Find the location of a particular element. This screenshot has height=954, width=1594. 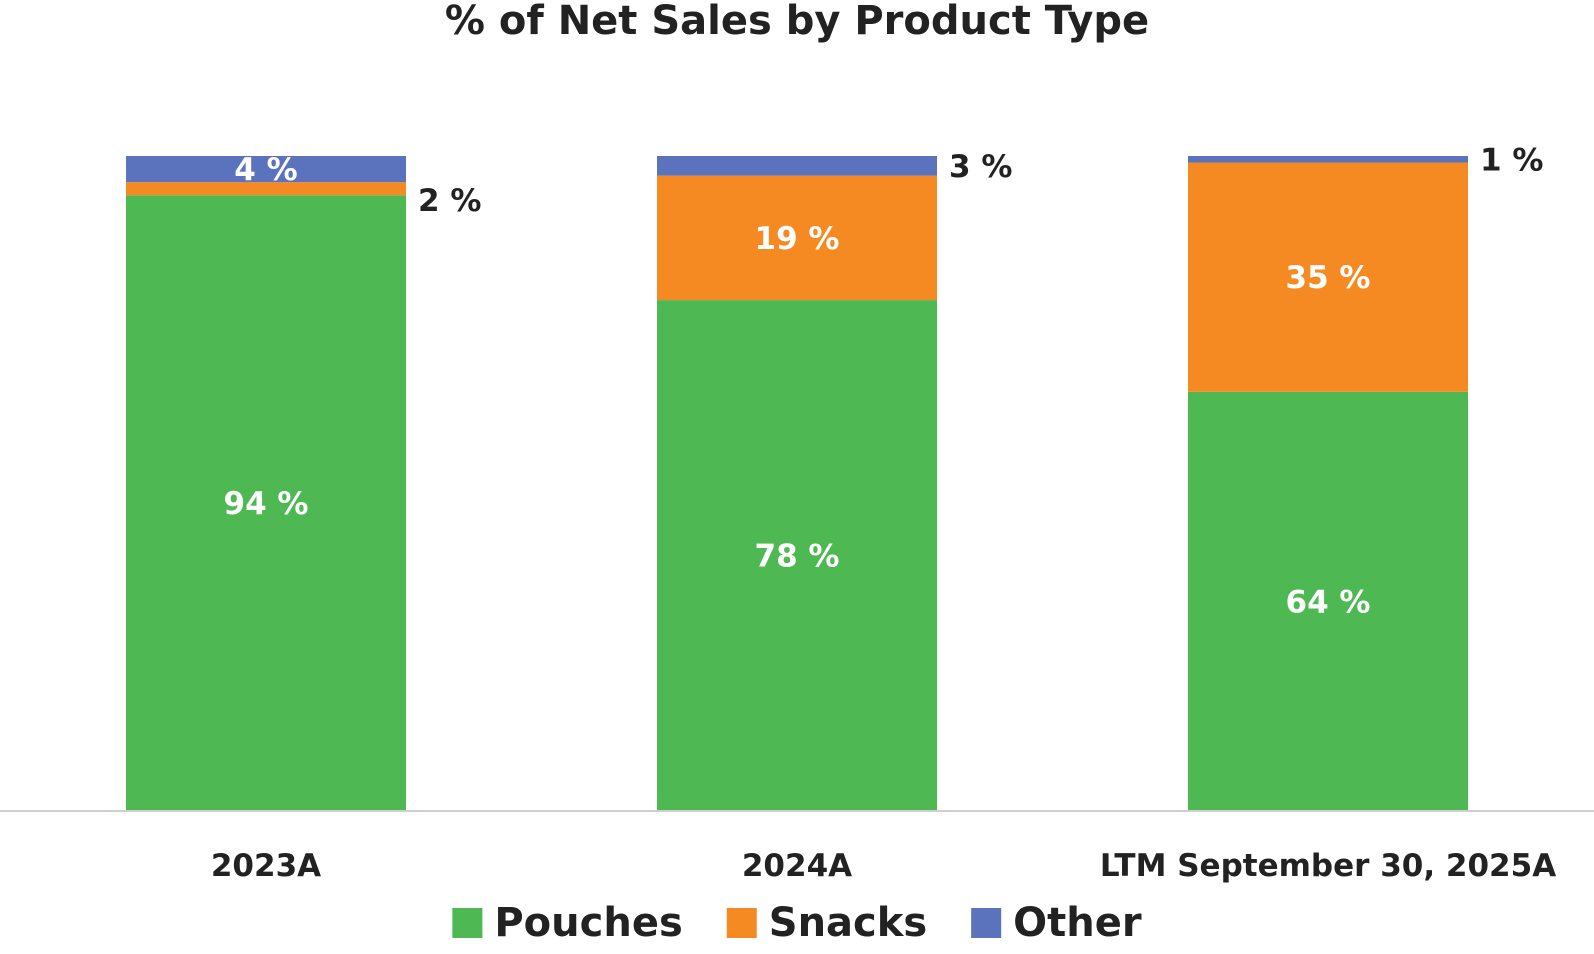

data-label-pouches-ltm-september-30-2025a: 64 % is located at coordinates (1328, 602).